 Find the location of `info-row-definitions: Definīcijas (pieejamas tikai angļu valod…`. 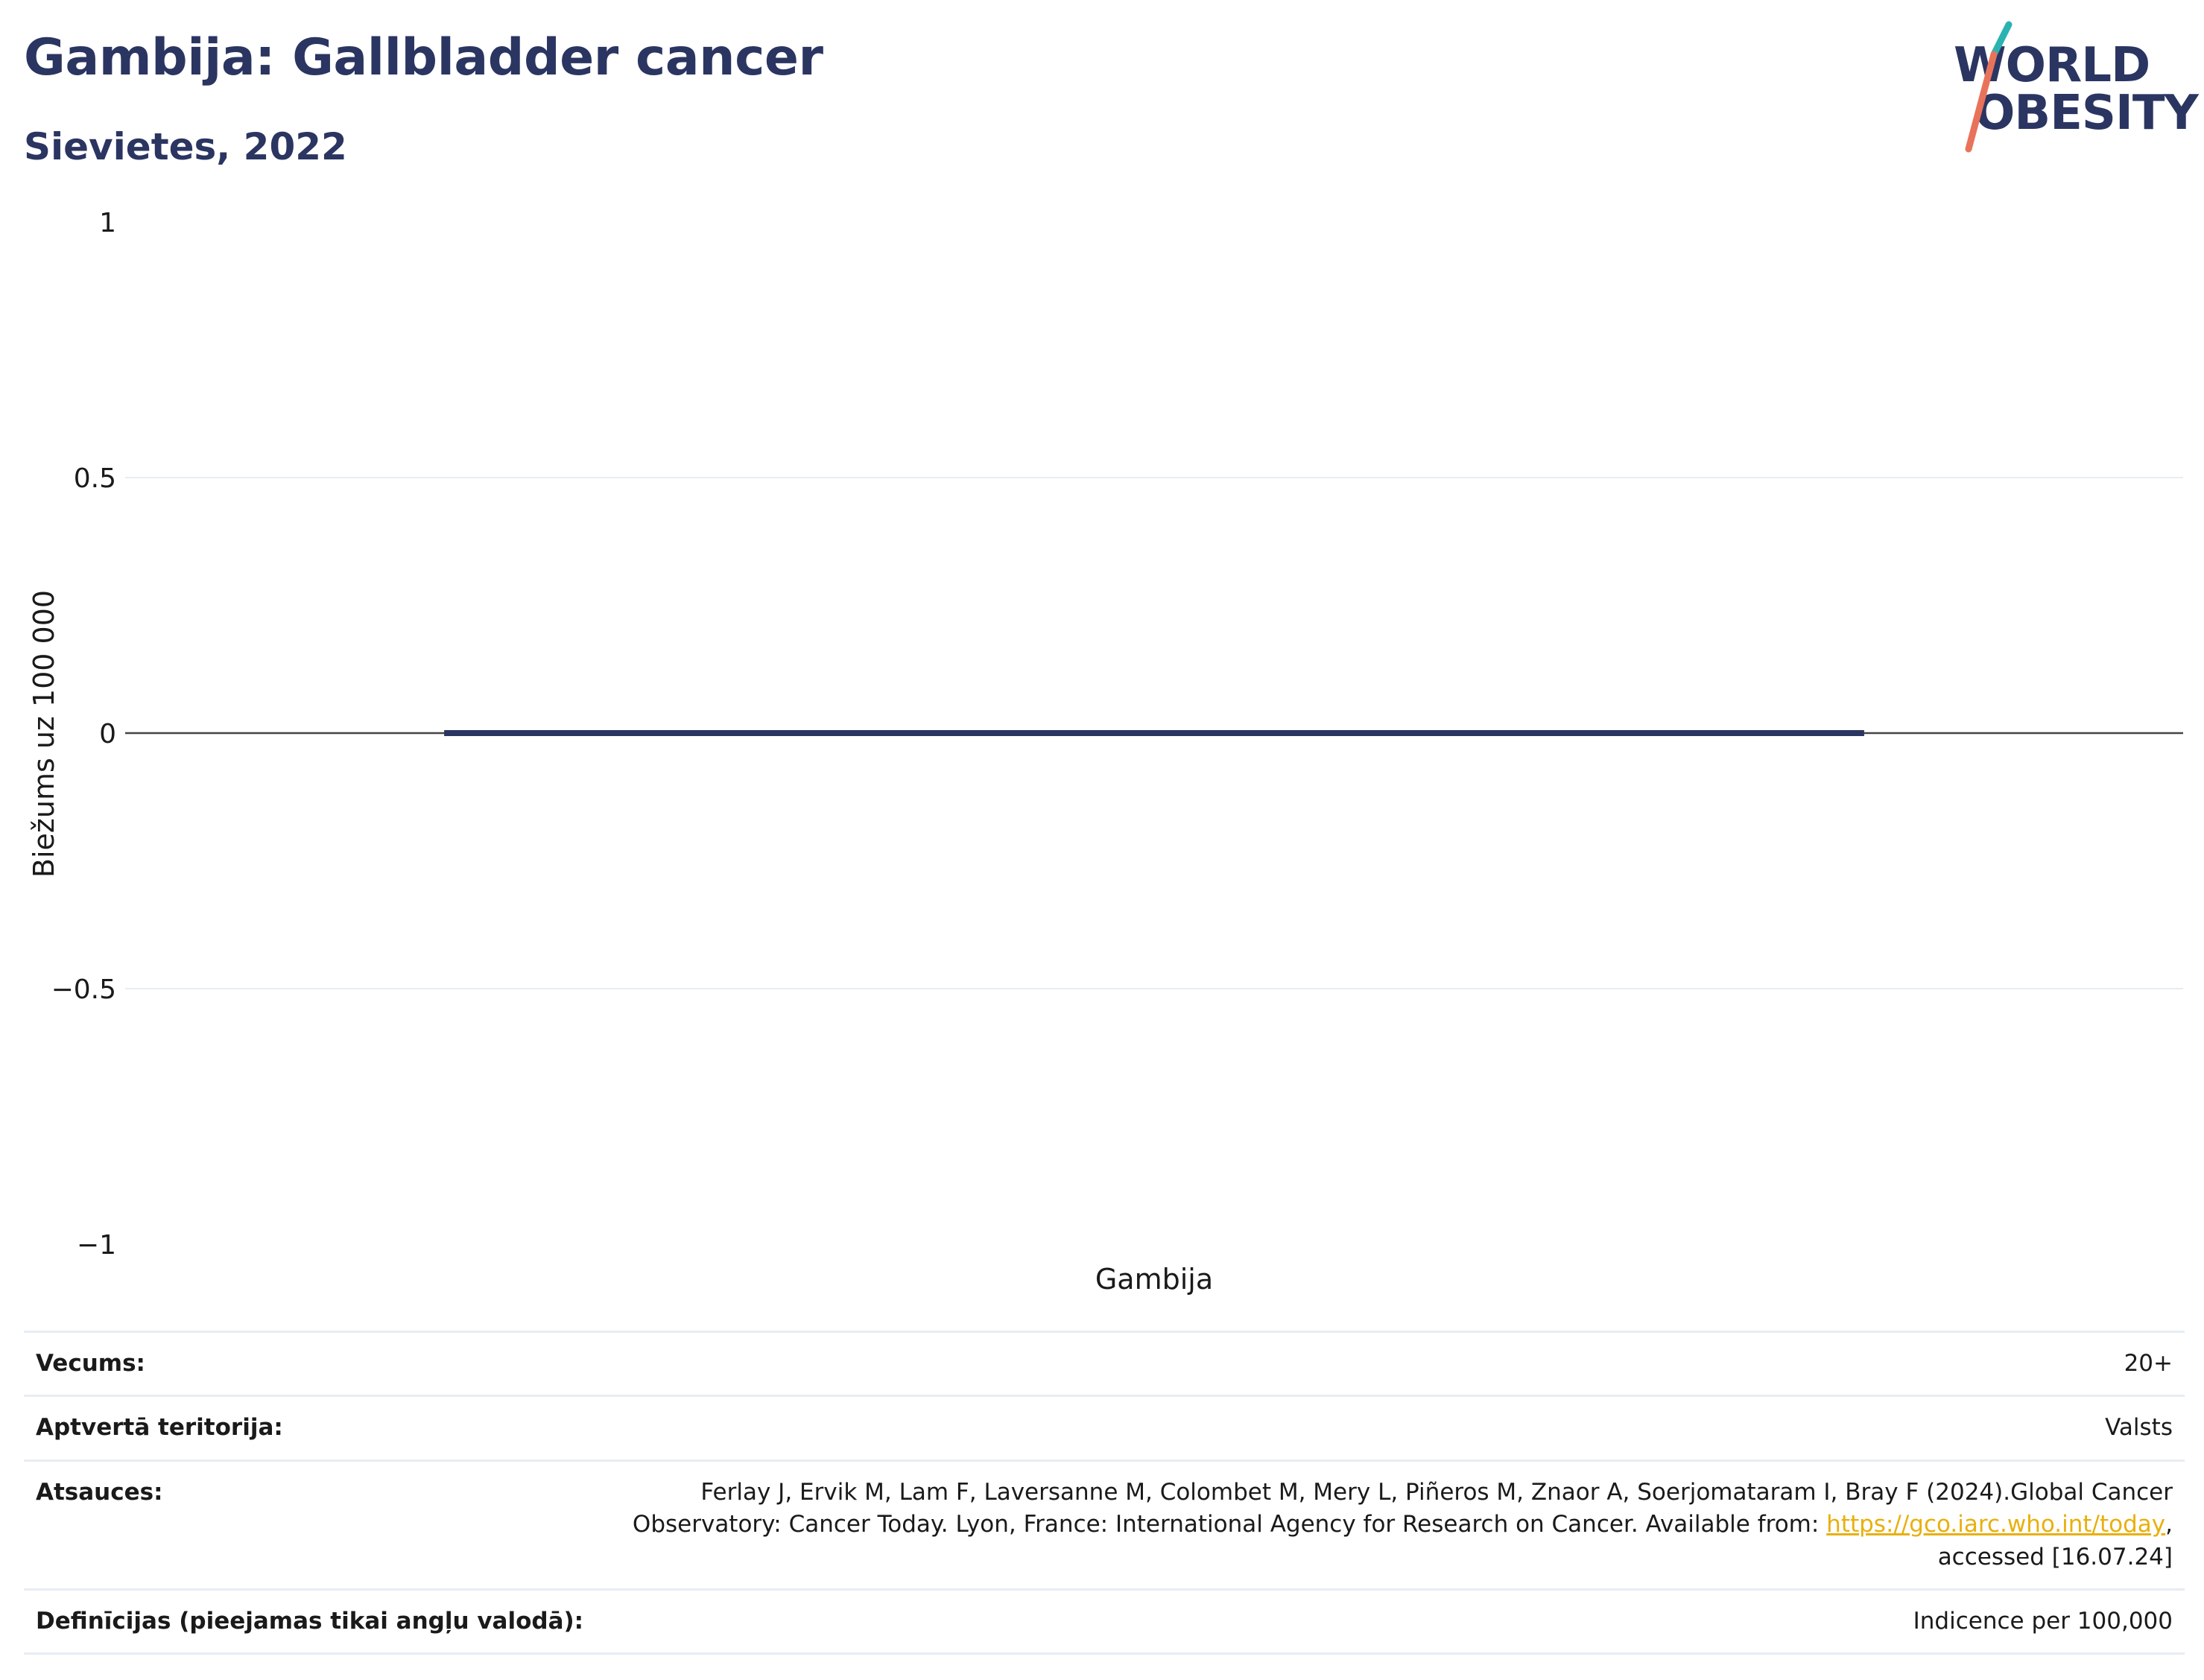

info-row-definitions: Definīcijas (pieejamas tikai angļu valod… is located at coordinates (1104, 1621).